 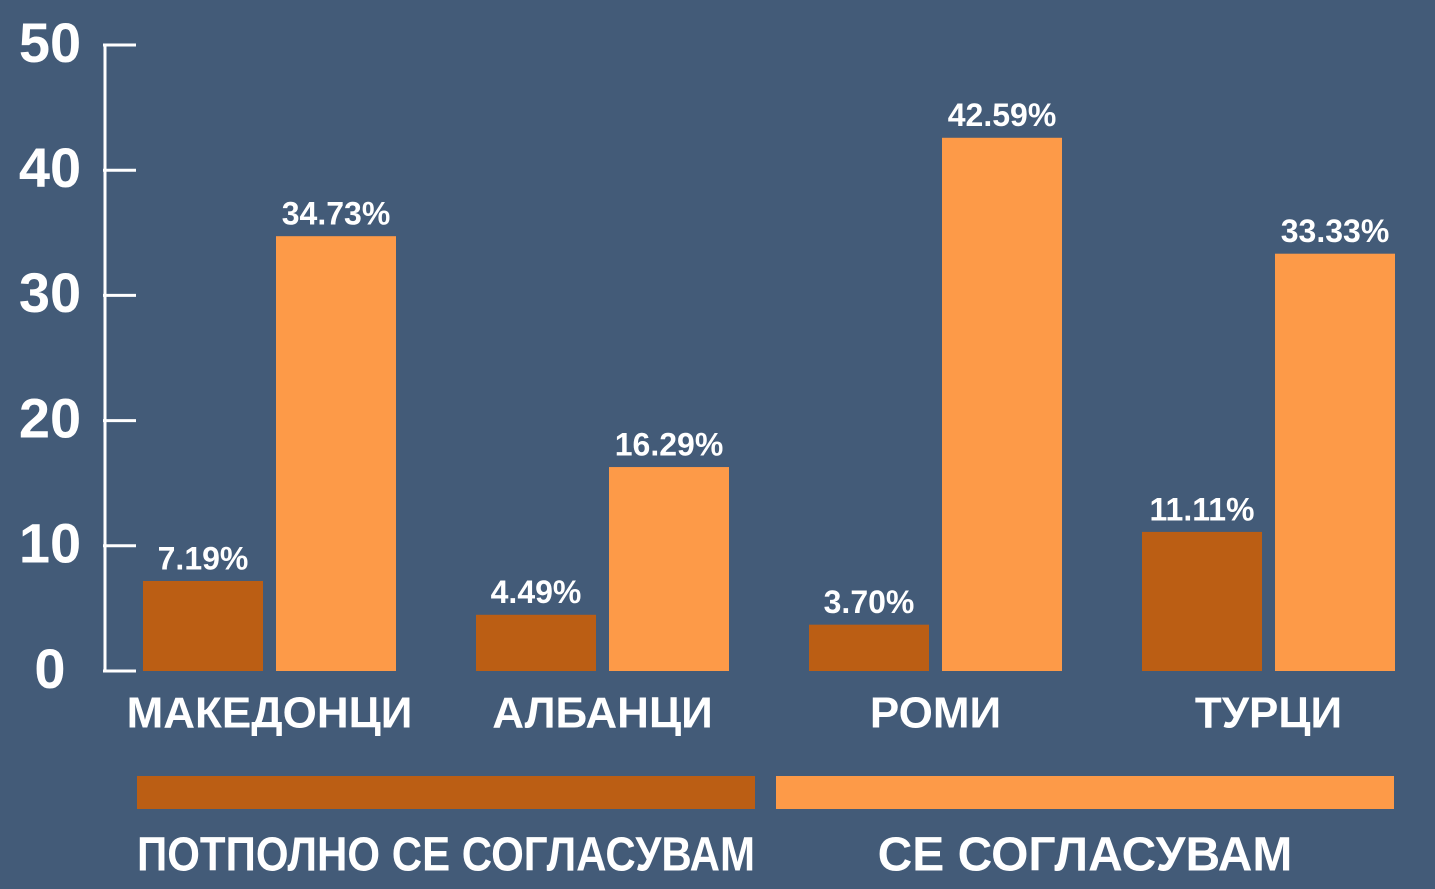 I want to click on x-tick-label: ТУРЦИ, so click(x=1268, y=713).